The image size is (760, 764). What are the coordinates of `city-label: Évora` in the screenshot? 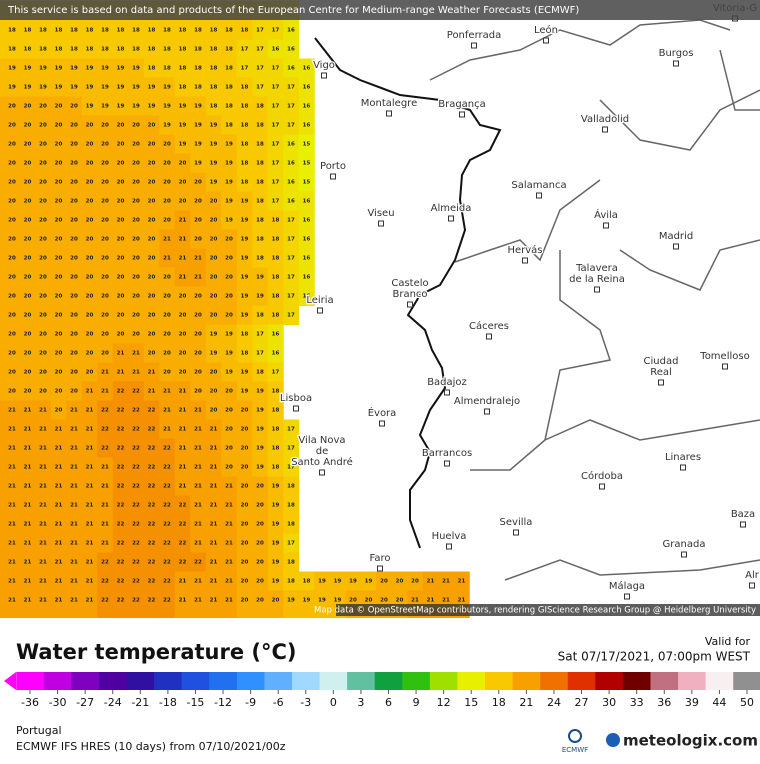 It's located at (382, 412).